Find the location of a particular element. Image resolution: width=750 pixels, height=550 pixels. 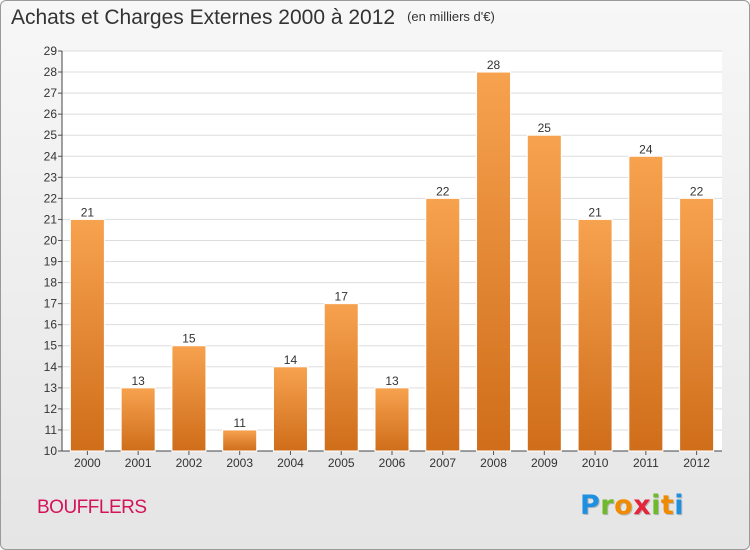

y-tick-label: 15 is located at coordinates (51, 346).